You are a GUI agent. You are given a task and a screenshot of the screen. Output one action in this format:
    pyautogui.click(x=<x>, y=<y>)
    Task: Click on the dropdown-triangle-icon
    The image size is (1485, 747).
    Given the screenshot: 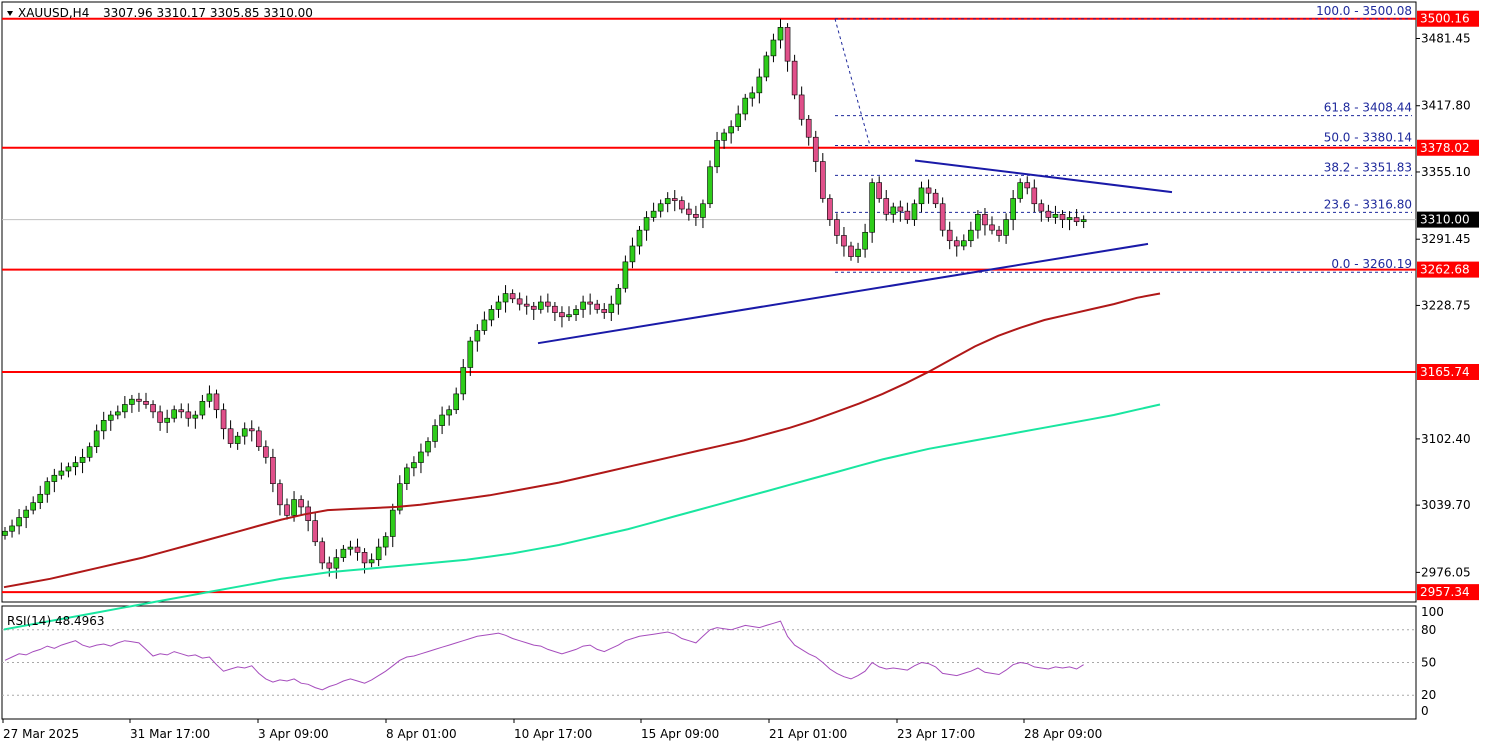 What is the action you would take?
    pyautogui.click(x=10, y=13)
    